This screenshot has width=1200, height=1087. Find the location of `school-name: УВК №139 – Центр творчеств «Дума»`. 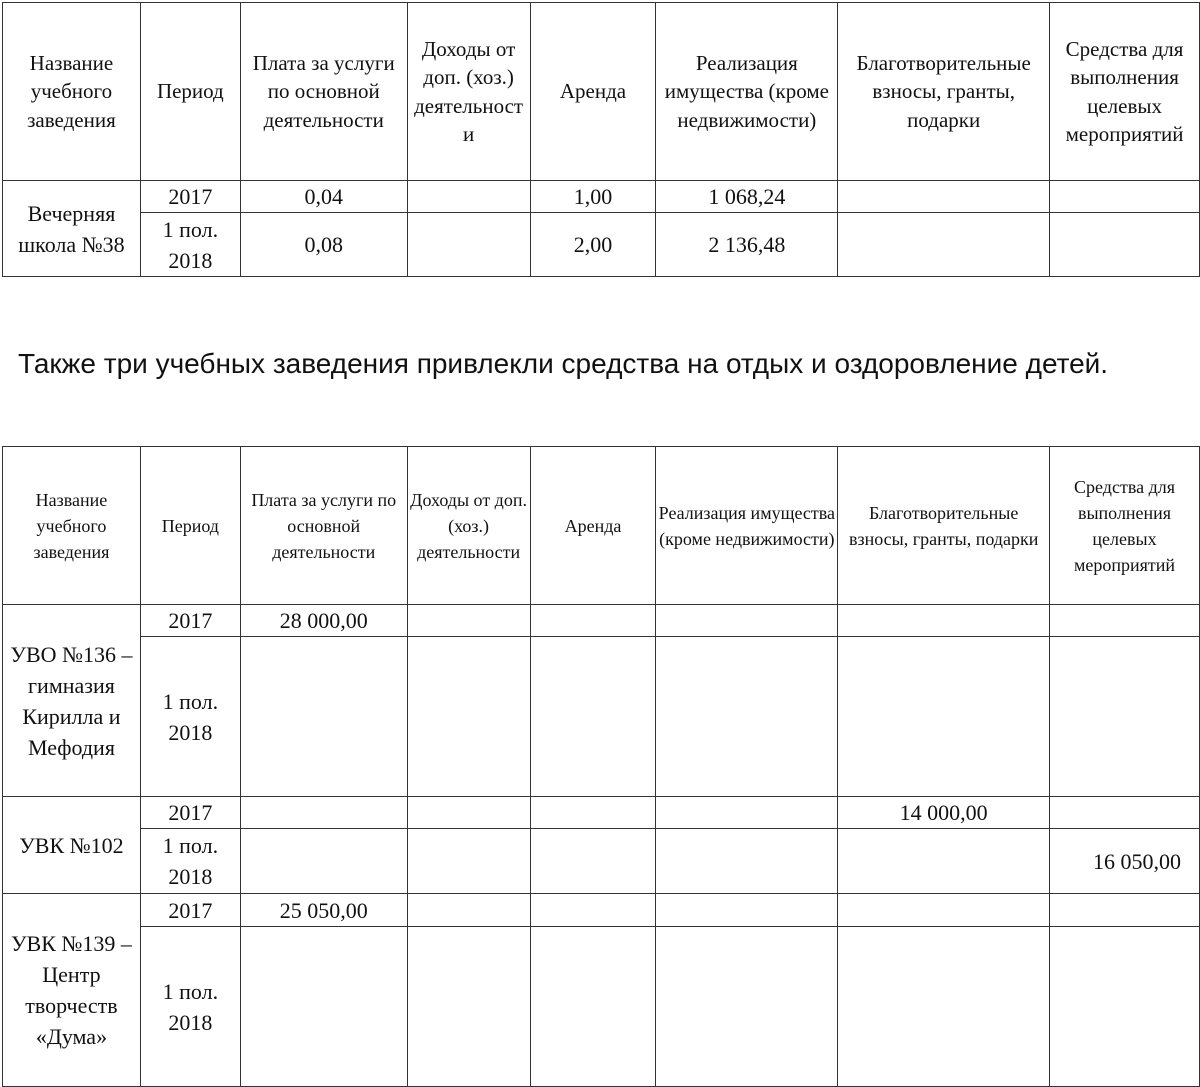

school-name: УВК №139 – Центр творчеств «Дума» is located at coordinates (71, 990).